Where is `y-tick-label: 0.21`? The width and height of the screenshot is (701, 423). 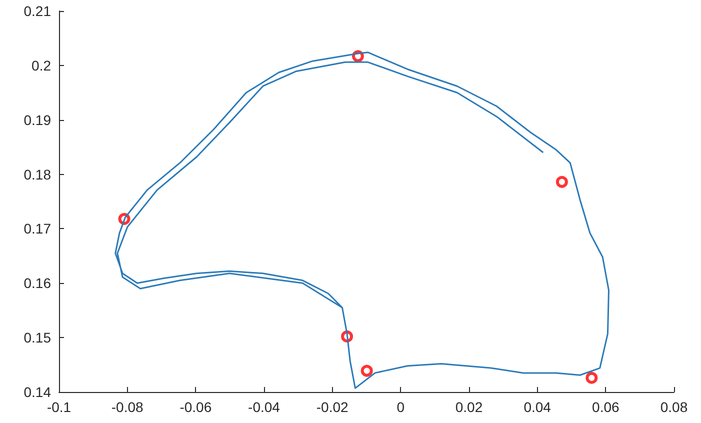 y-tick-label: 0.21 is located at coordinates (38, 11).